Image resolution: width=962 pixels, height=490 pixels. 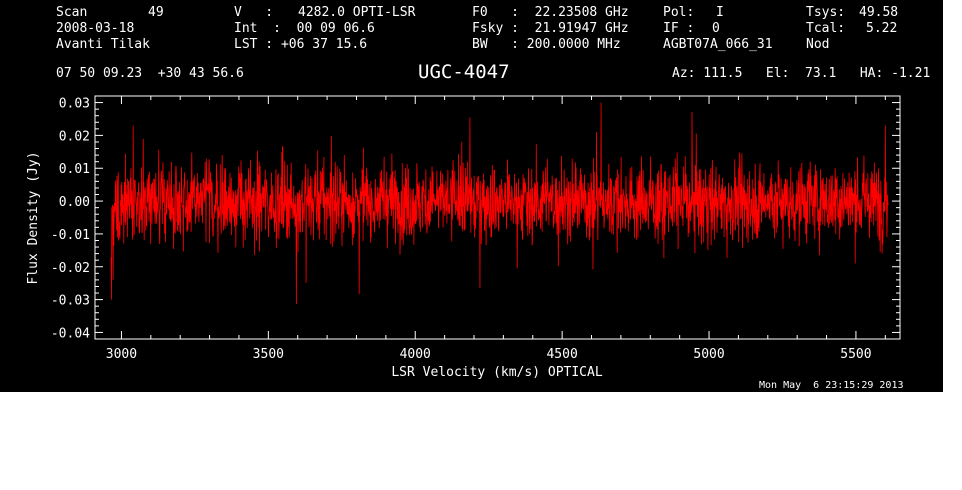 I want to click on pol-label: Pol:, so click(x=679, y=12).